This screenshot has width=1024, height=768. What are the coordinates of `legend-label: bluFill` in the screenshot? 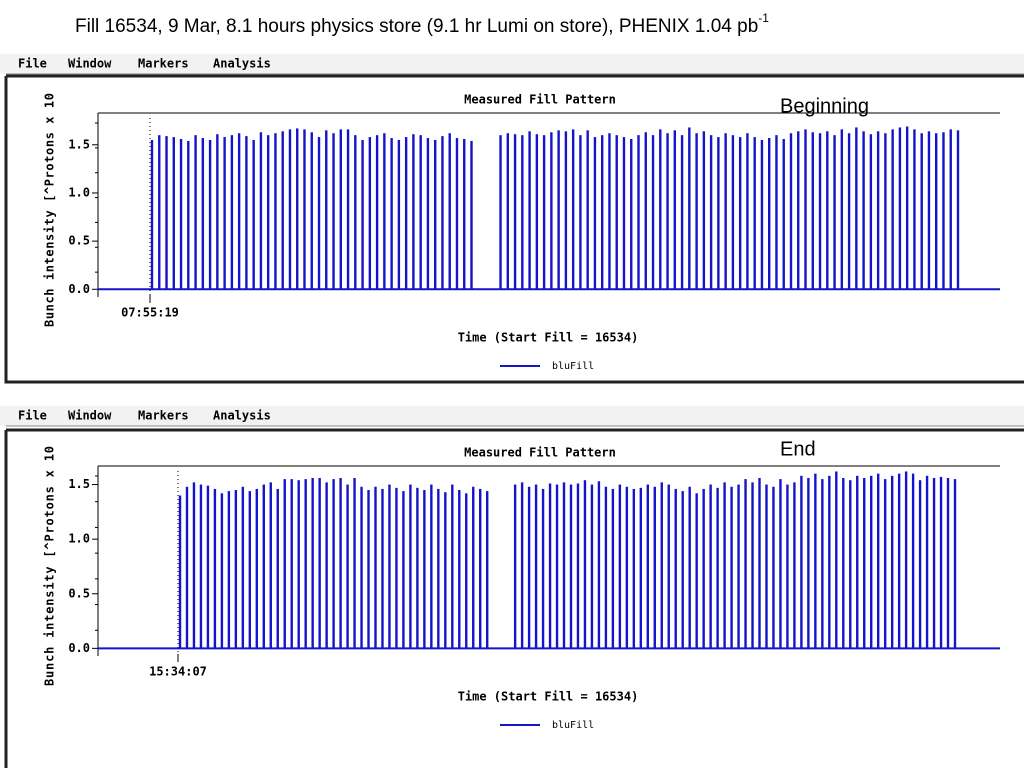 It's located at (573, 725).